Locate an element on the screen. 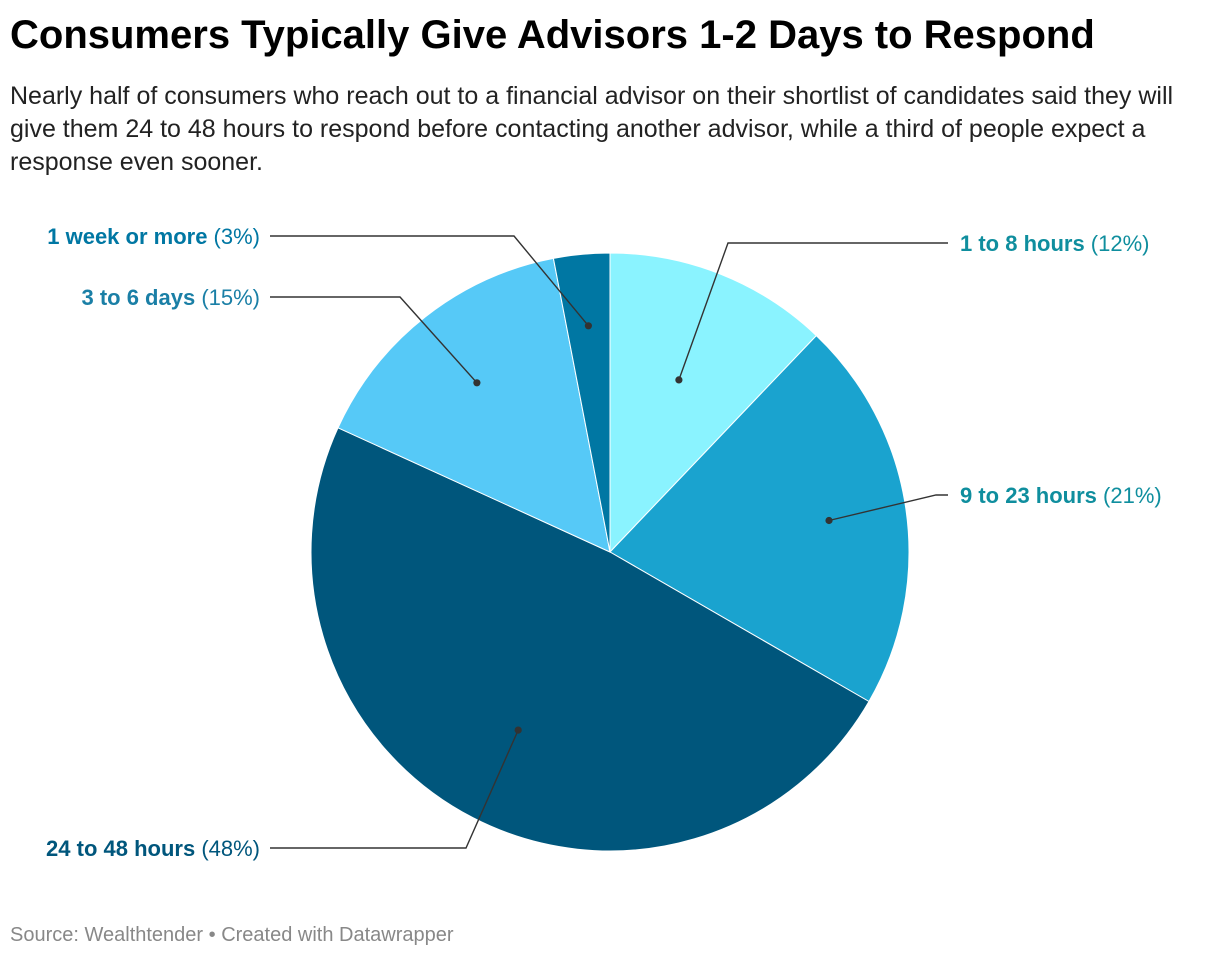 The width and height of the screenshot is (1220, 958). pie-slice-9-to-23-hours is located at coordinates (759, 518).